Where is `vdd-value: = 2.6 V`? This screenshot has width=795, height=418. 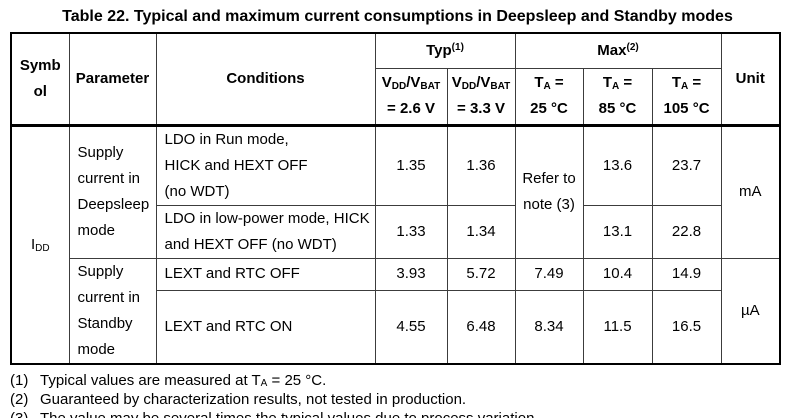
vdd-value: = 2.6 V is located at coordinates (411, 108).